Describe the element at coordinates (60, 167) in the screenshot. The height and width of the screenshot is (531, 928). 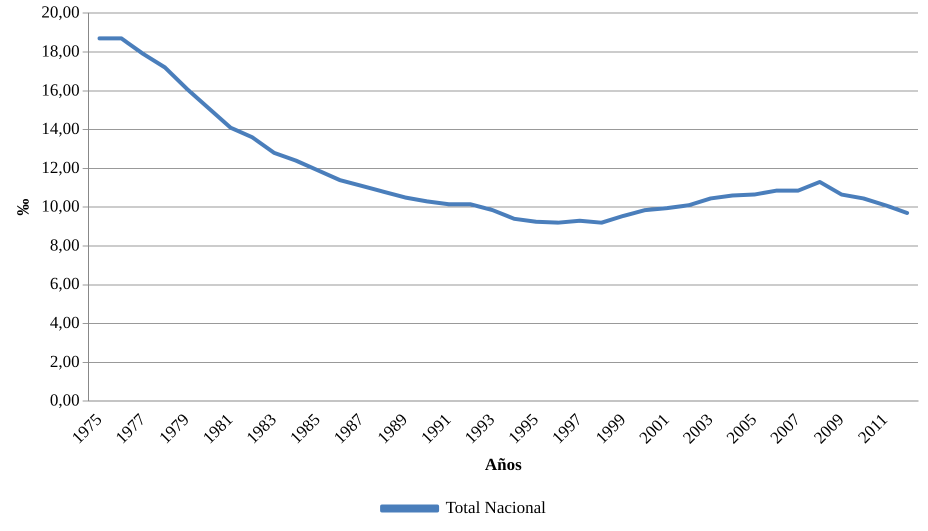
I see `y-tick-label: 12,00` at that location.